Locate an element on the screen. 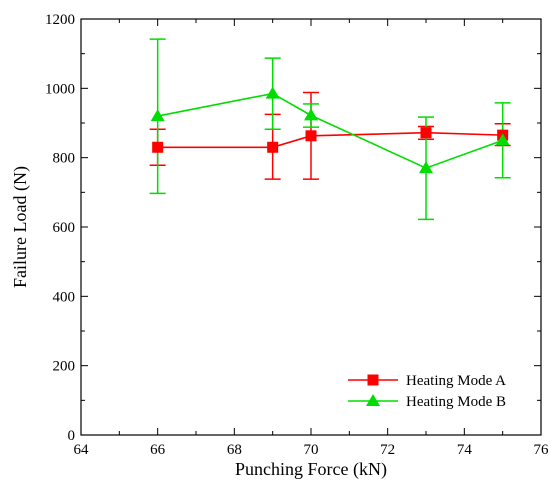  legend-item-a-label: Heating Mode A is located at coordinates (456, 381).